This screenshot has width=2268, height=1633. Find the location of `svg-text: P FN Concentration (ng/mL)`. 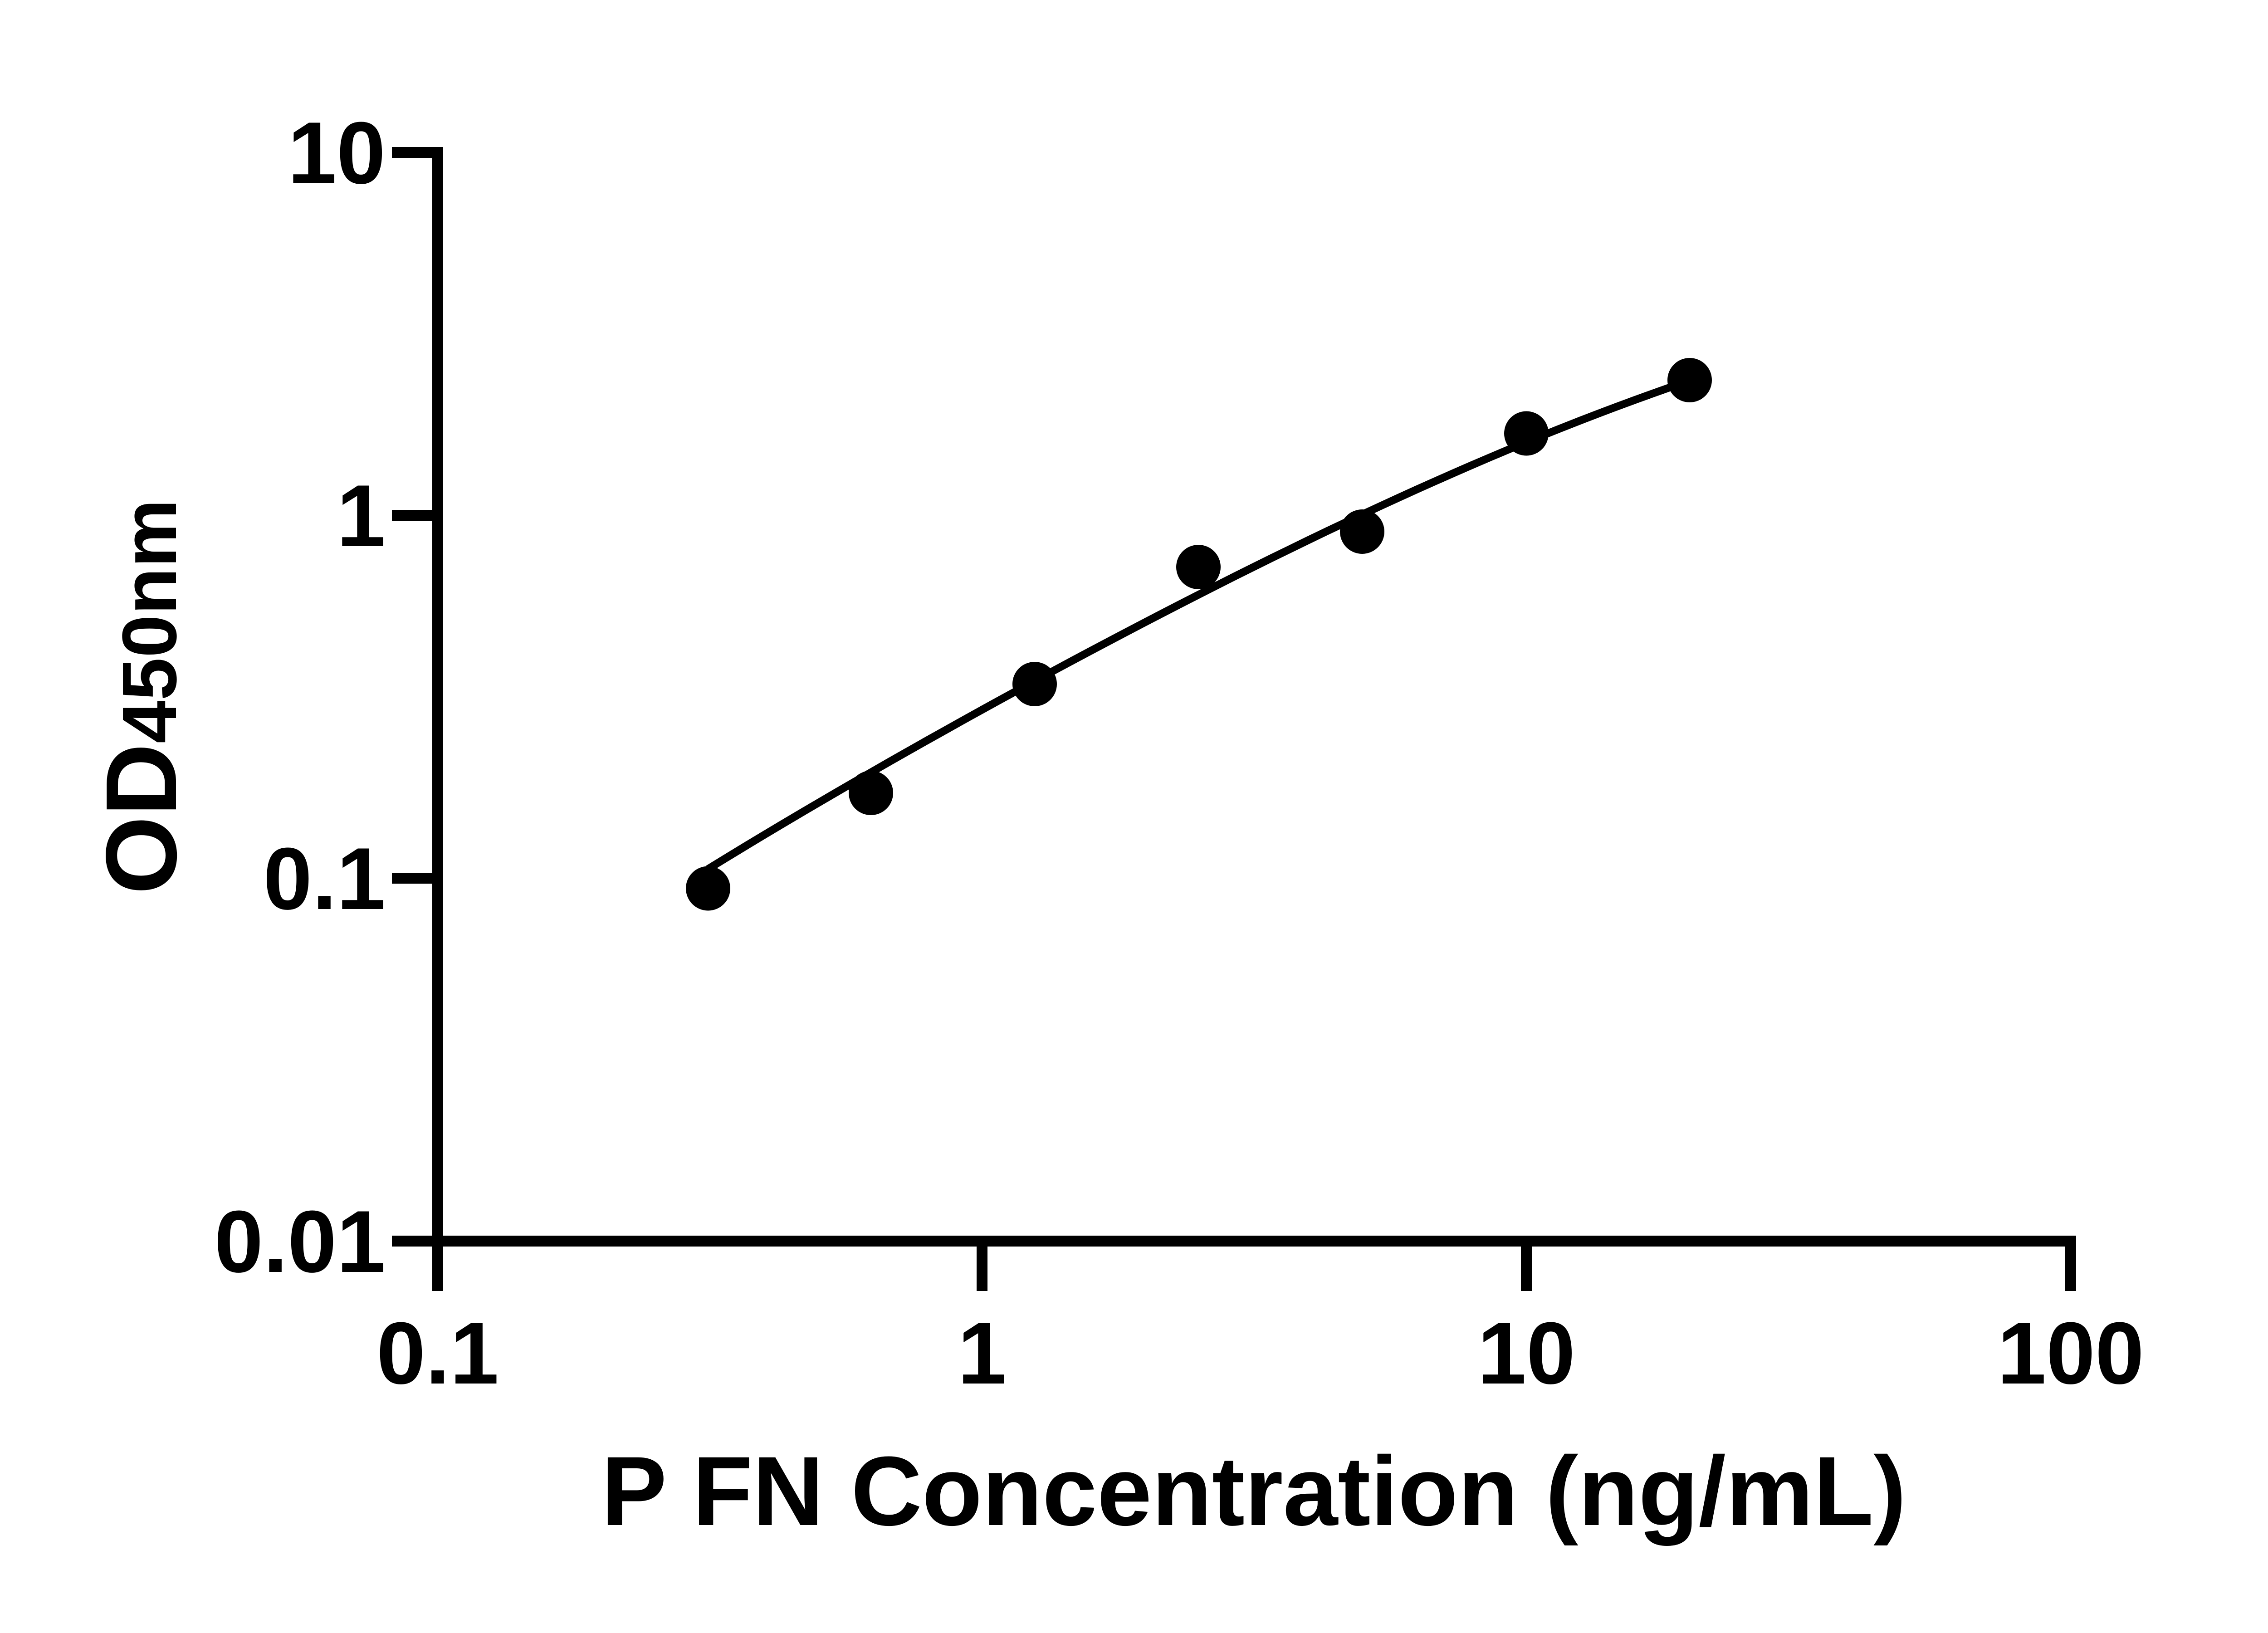

svg-text: P FN Concentration (ng/mL) is located at coordinates (1254, 1491).